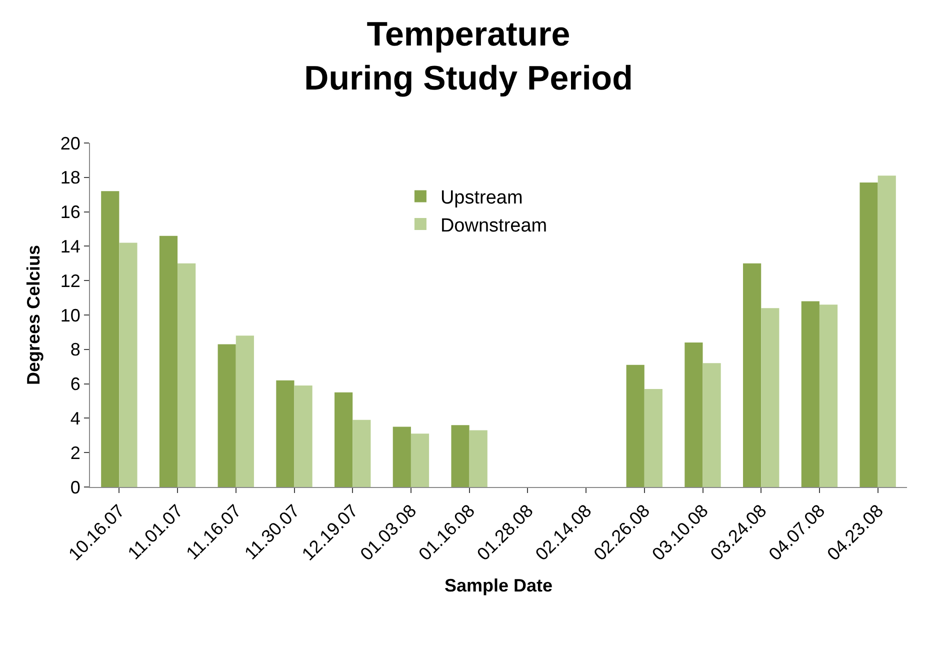 The width and height of the screenshot is (937, 647). What do you see at coordinates (75, 452) in the screenshot?
I see `y-tick-label: 2` at bounding box center [75, 452].